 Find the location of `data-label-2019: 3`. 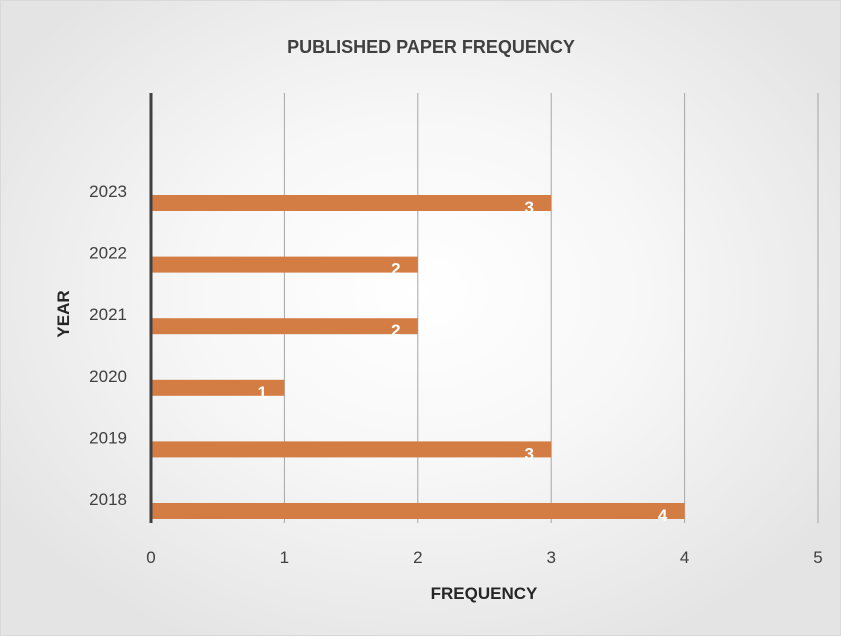

data-label-2019: 3 is located at coordinates (528, 453).